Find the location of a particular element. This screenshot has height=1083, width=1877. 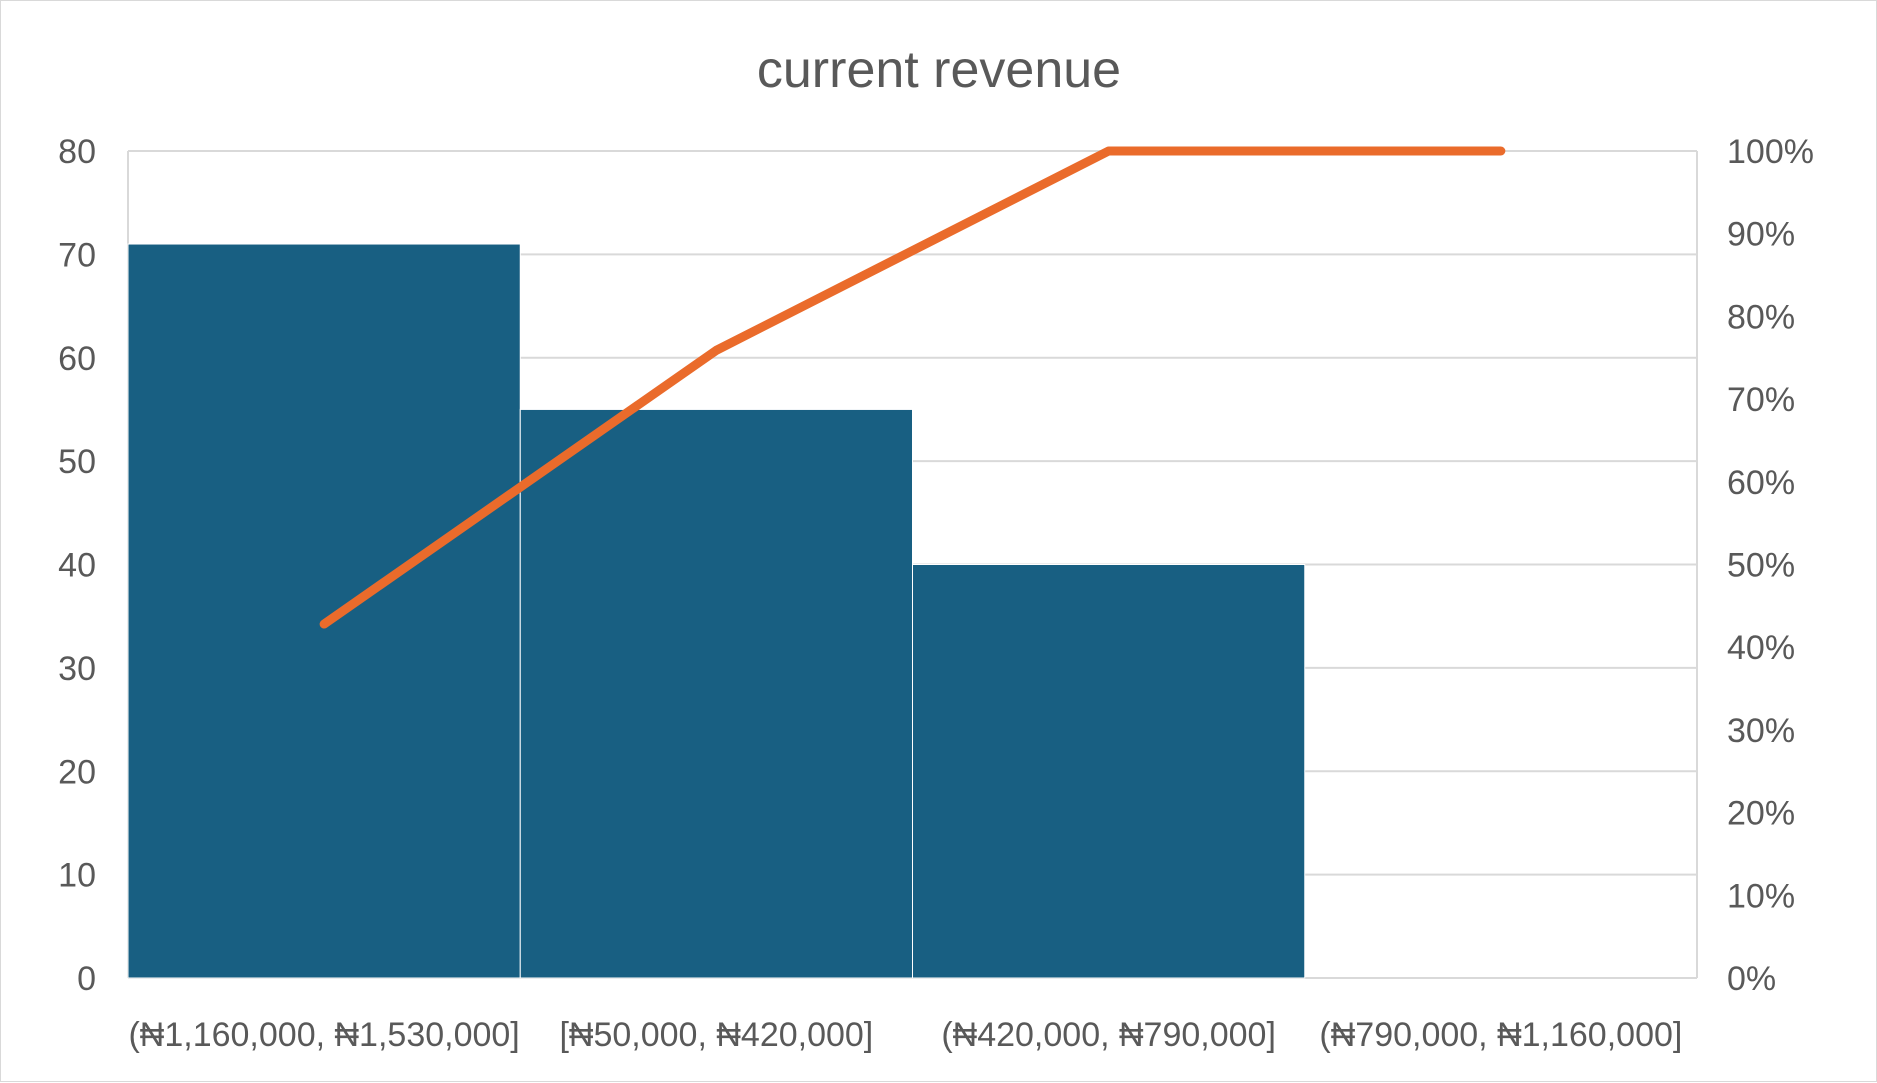

y-tick-label: 0 is located at coordinates (86, 979).